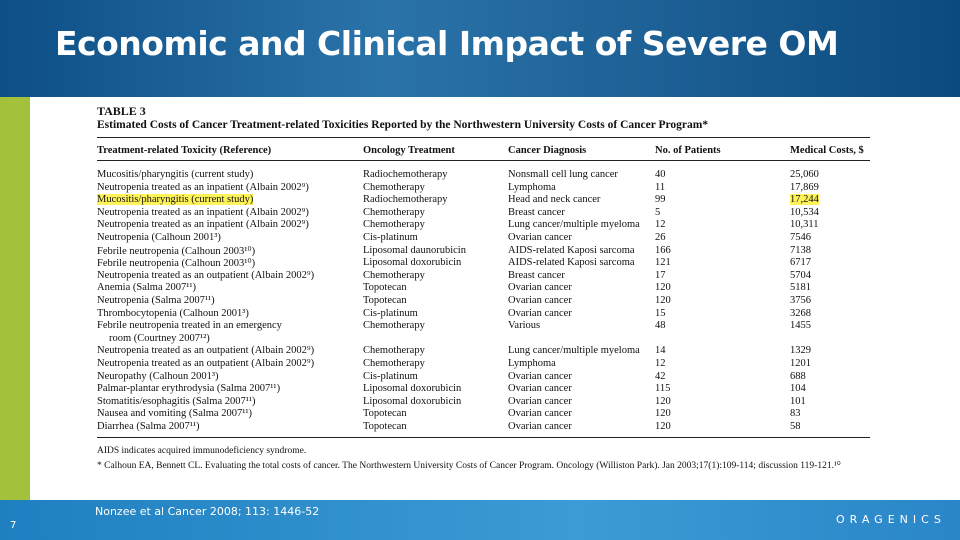 The width and height of the screenshot is (960, 540). What do you see at coordinates (663, 263) in the screenshot?
I see `cell: 121` at bounding box center [663, 263].